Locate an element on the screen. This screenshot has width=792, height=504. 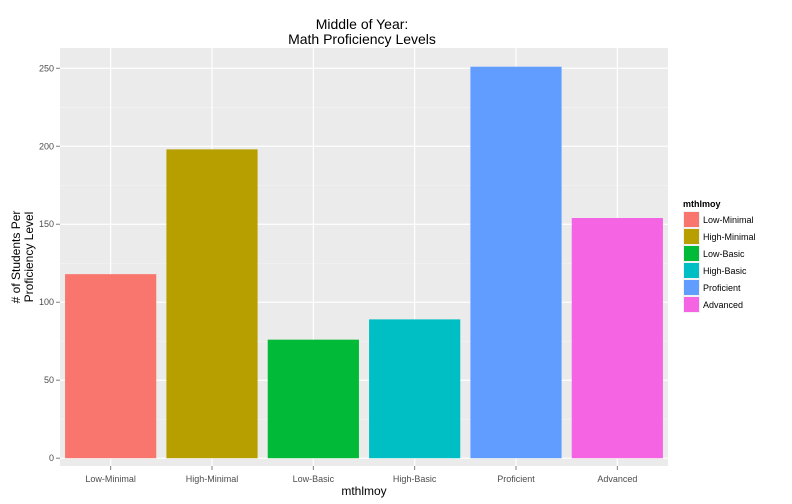
chart-title-line-2: Math Proficiency Levels is located at coordinates (362, 39).